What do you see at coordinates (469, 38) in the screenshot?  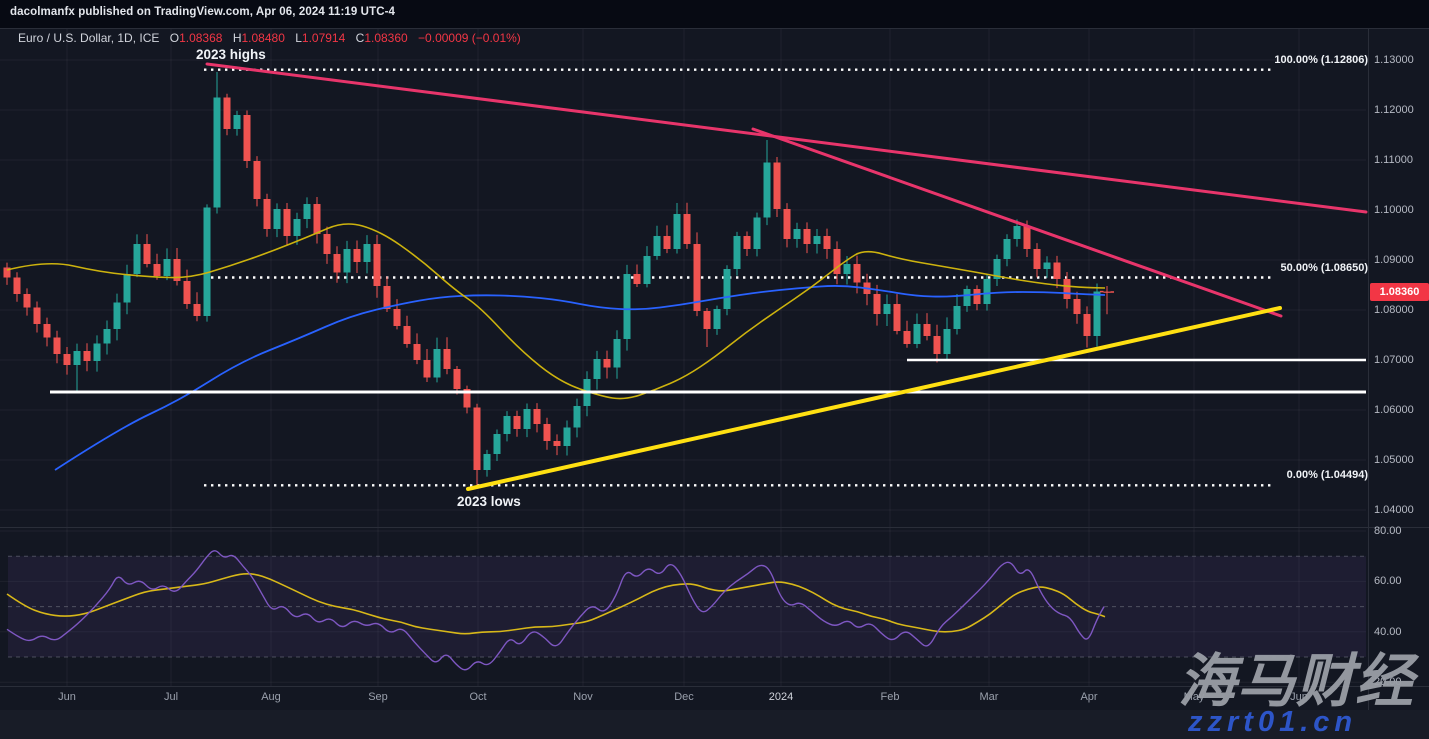 I see `ohlc-change: −0.00009 (−0.01%)` at bounding box center [469, 38].